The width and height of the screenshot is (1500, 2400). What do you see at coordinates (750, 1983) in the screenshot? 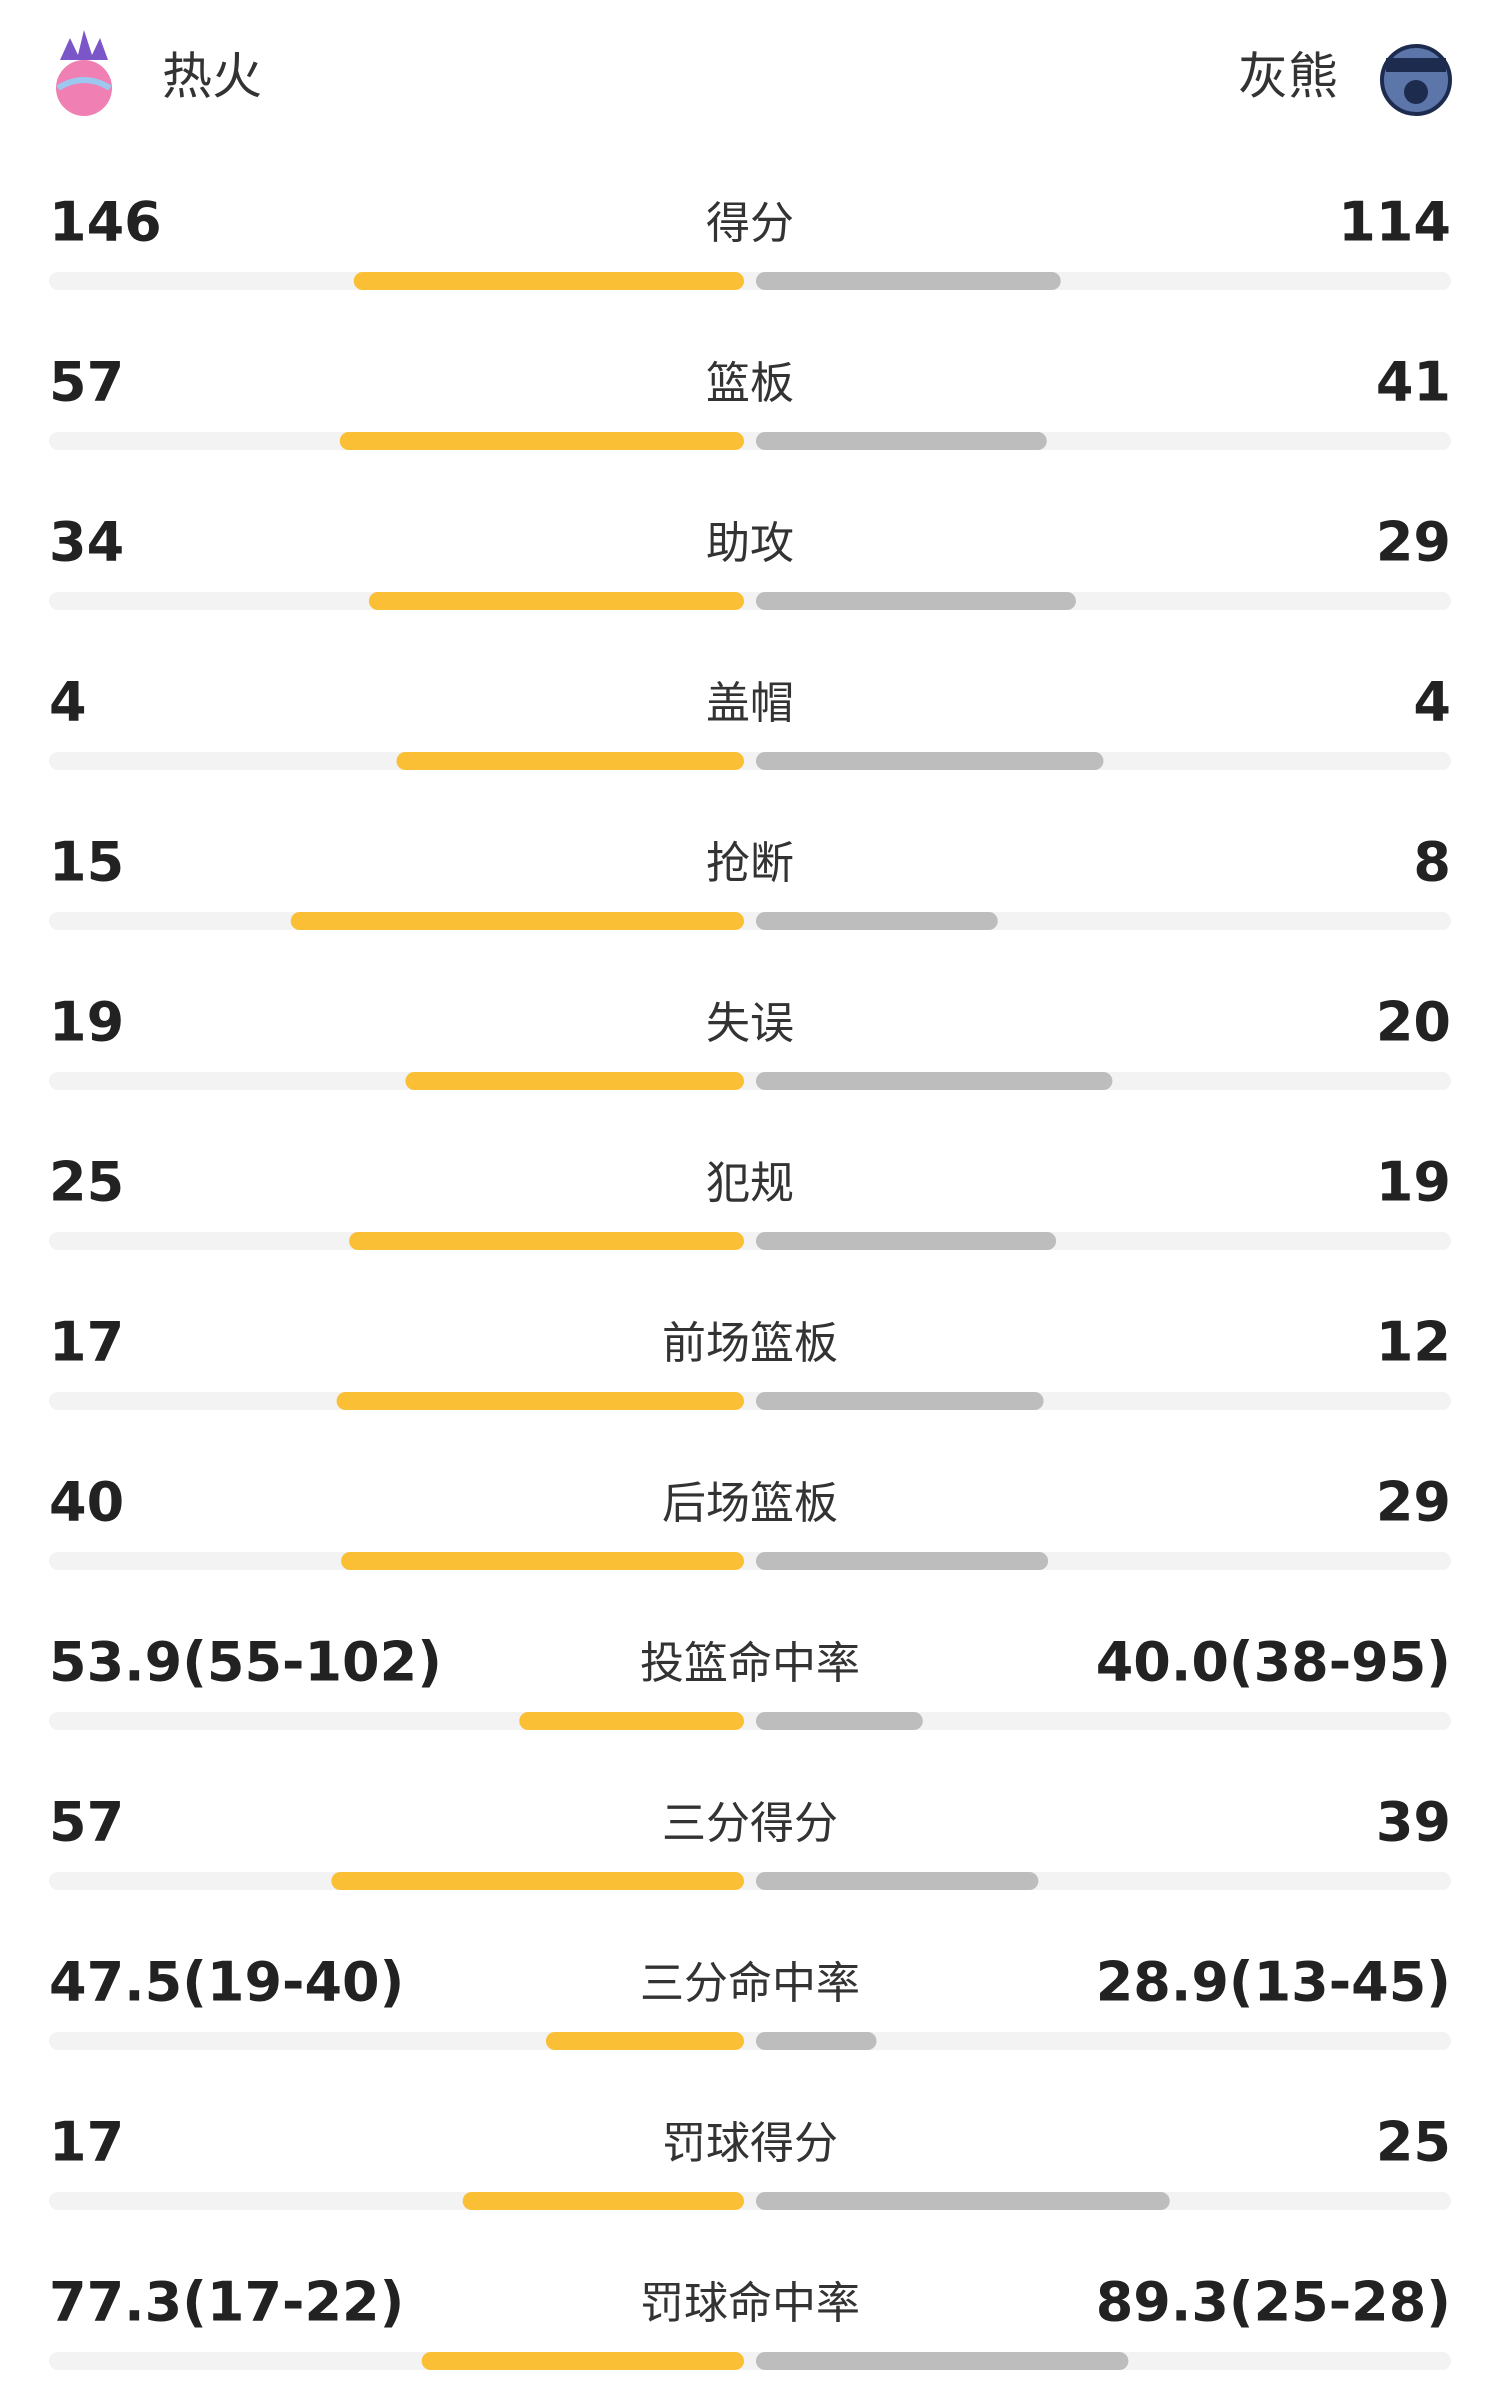
I see `stat-label: 三分命中率` at bounding box center [750, 1983].